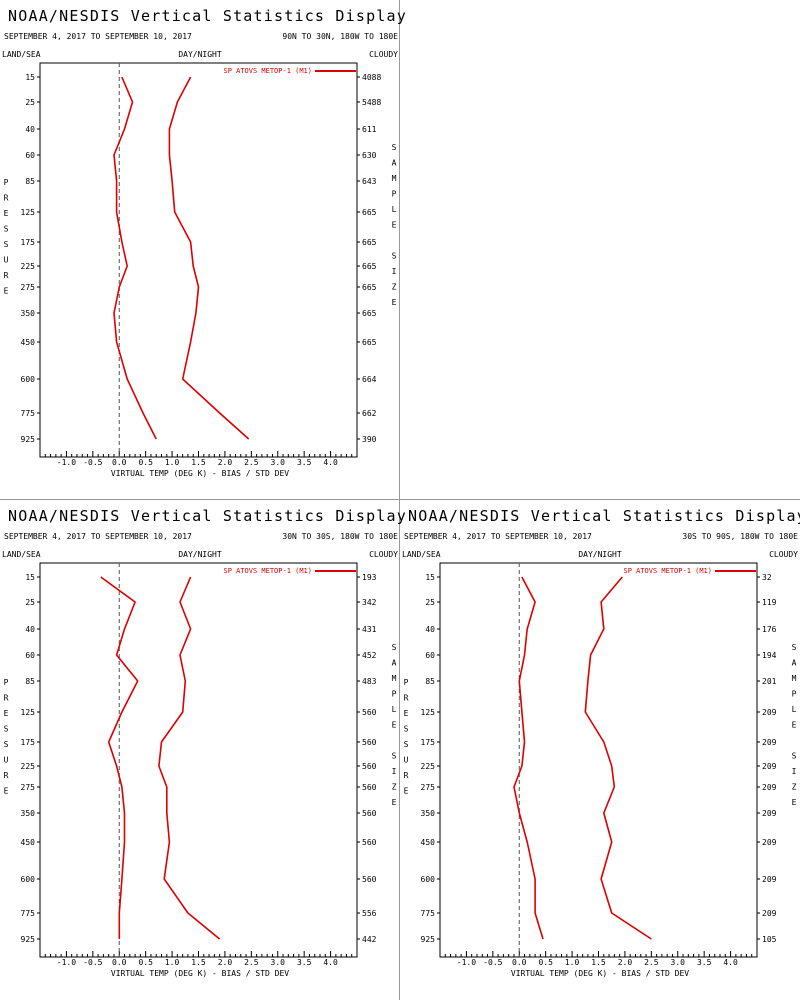 This screenshot has width=800, height=1000. What do you see at coordinates (6, 260) in the screenshot?
I see `pressure-vertical-letter: U` at bounding box center [6, 260].